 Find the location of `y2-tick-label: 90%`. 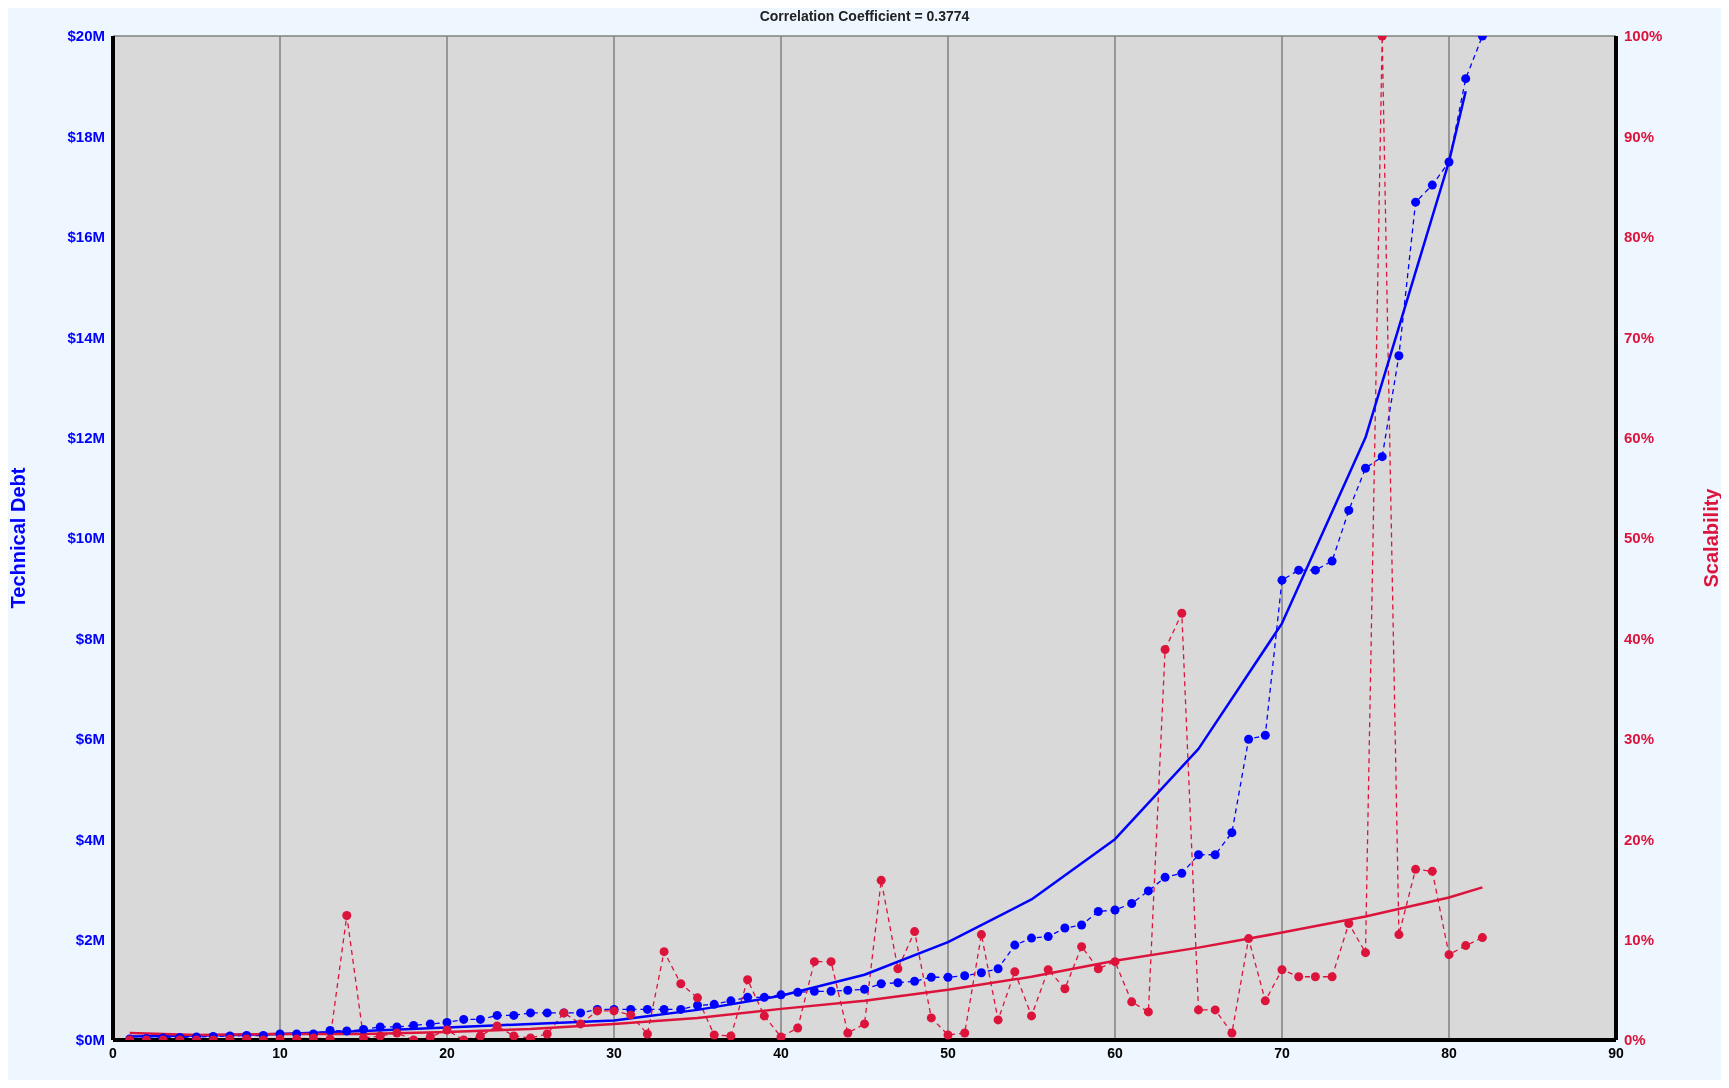

y2-tick-label: 90% is located at coordinates (1639, 136).